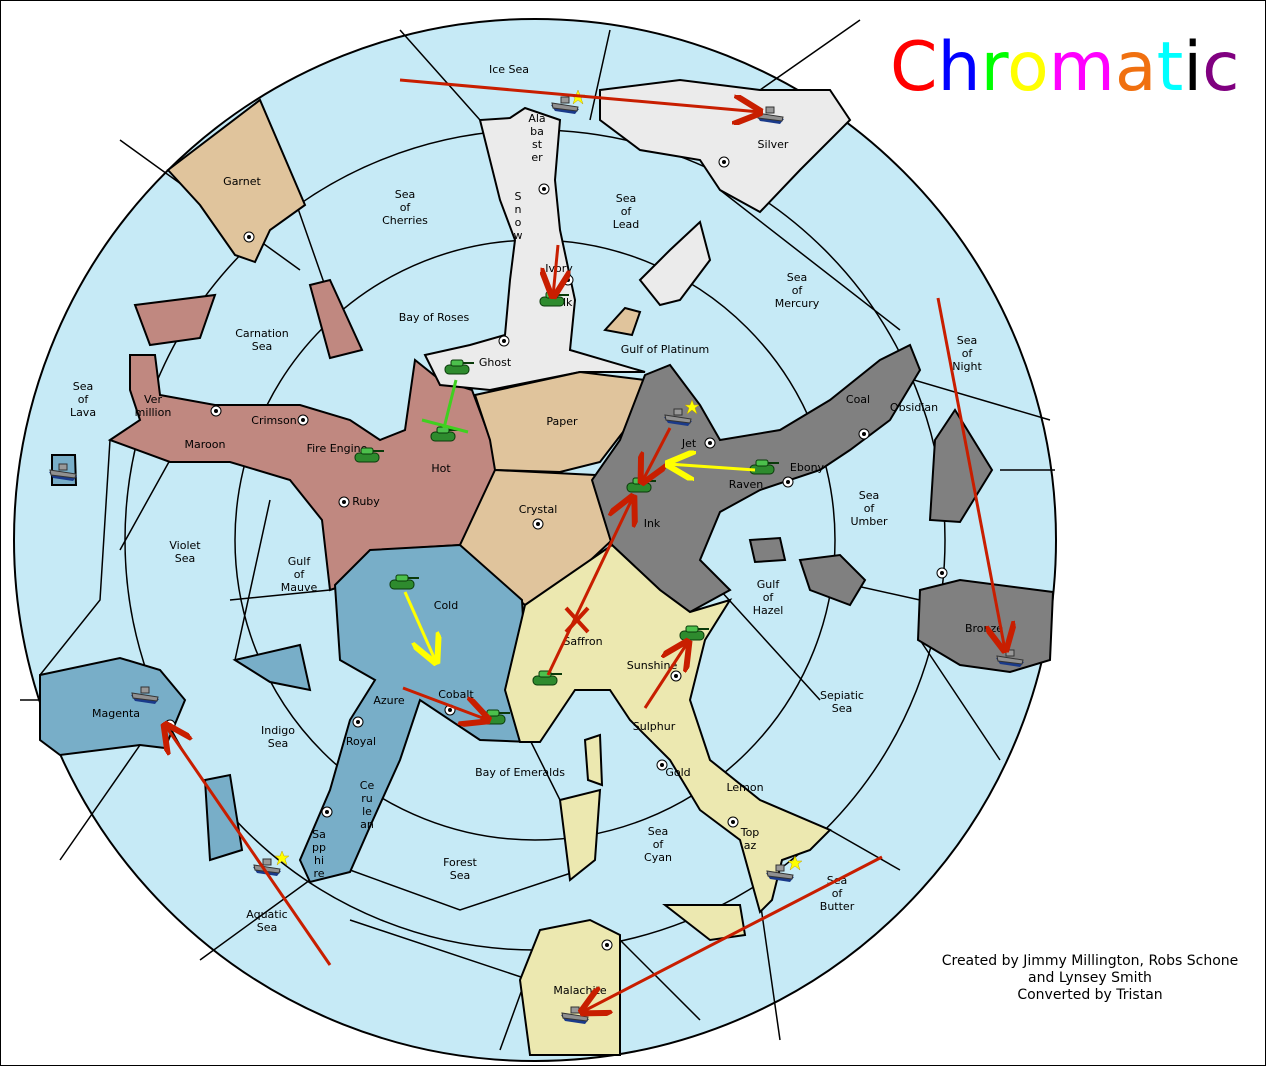  I want to click on label-coal: Coal, so click(858, 399).